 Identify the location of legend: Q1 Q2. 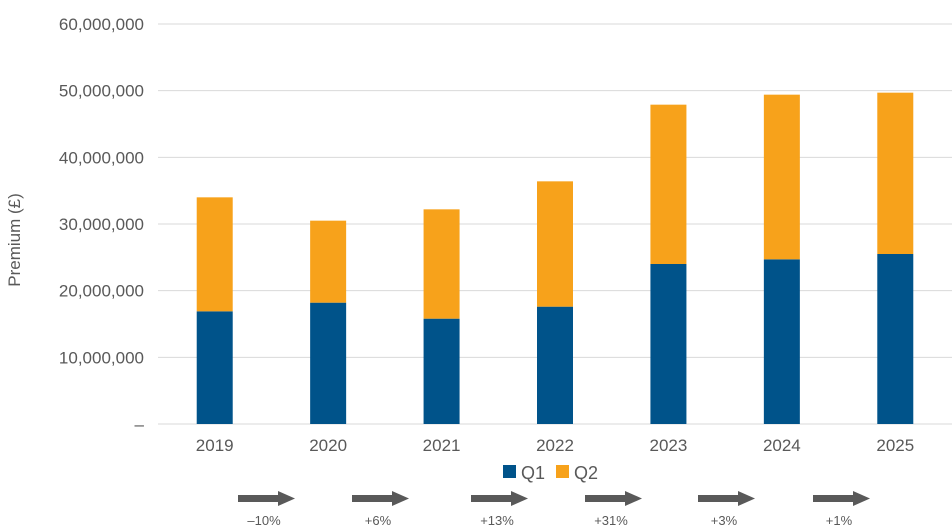
(550, 473).